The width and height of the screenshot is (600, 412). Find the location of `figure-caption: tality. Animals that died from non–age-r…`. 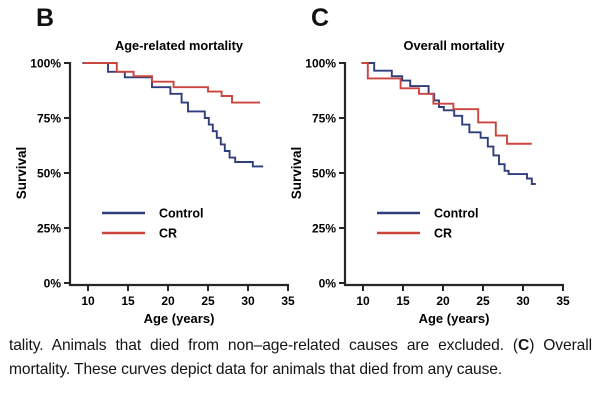

figure-caption: tality. Animals that died from non–age-r… is located at coordinates (300, 357).